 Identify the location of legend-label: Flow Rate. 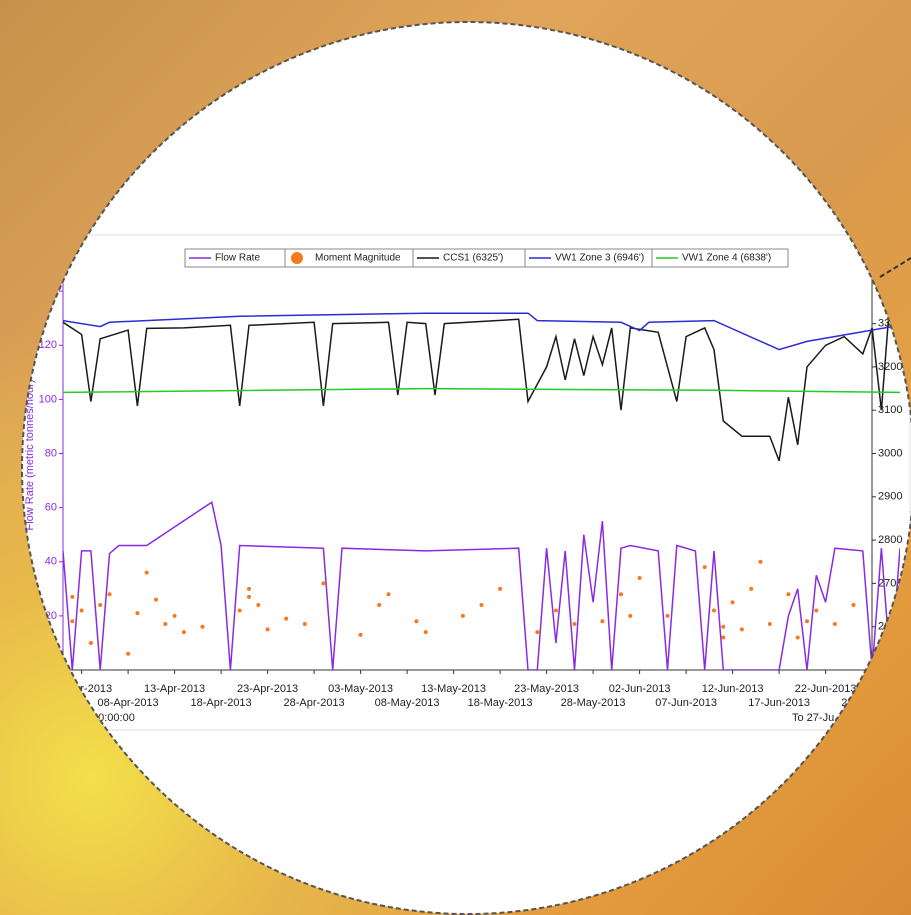
(237, 258).